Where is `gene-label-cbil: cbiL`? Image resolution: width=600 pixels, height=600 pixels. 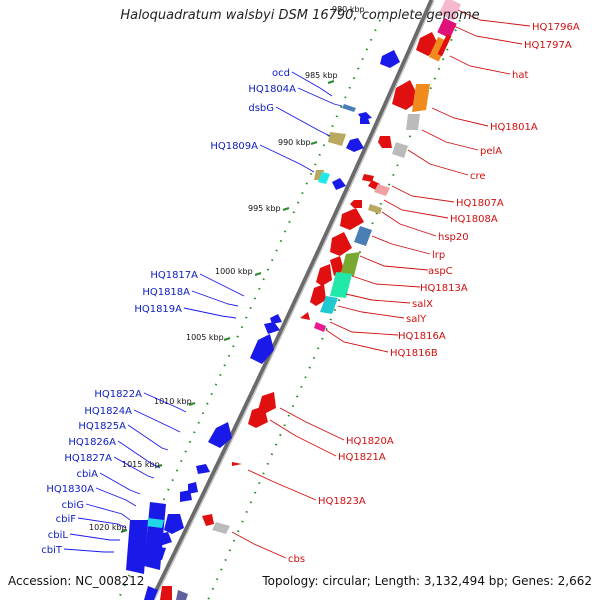
gene-label-cbil: cbiL is located at coordinates (58, 535).